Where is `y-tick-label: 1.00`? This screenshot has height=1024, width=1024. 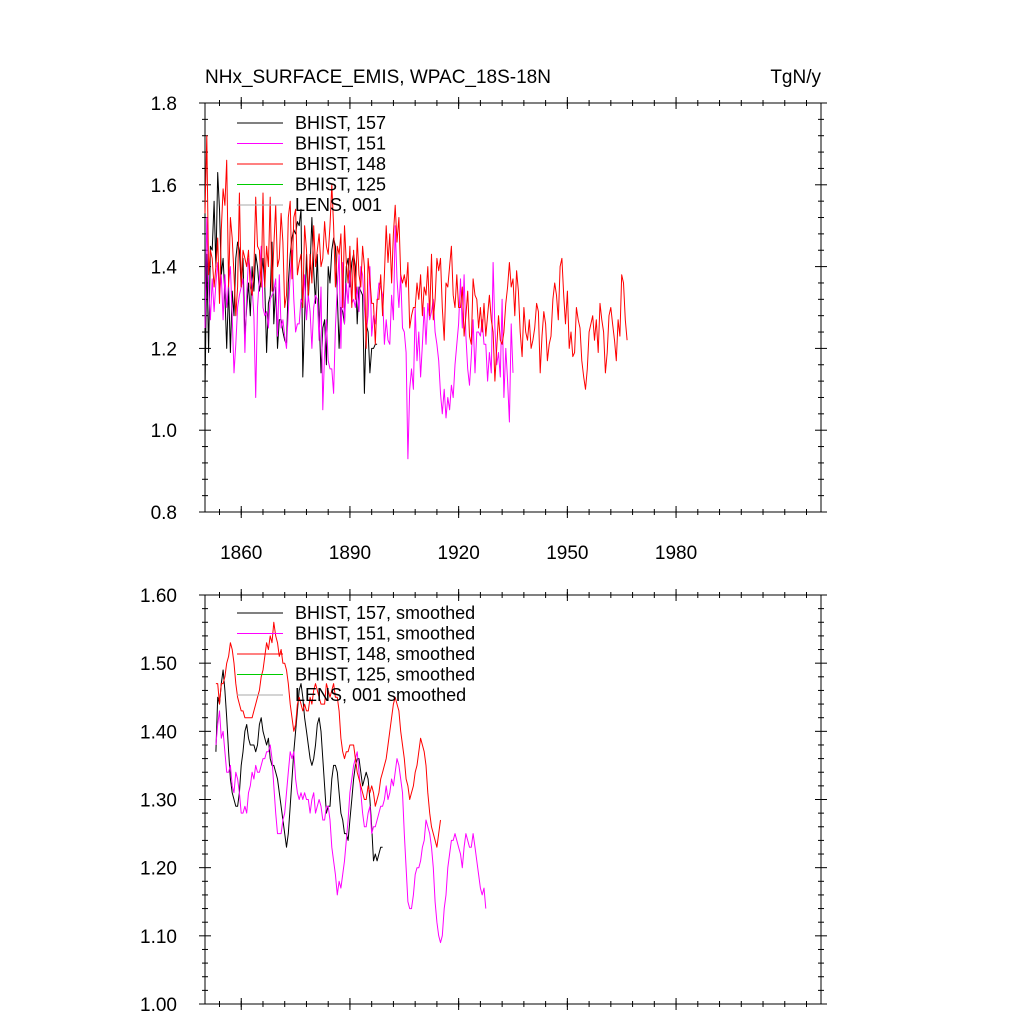
y-tick-label: 1.00 is located at coordinates (158, 1005).